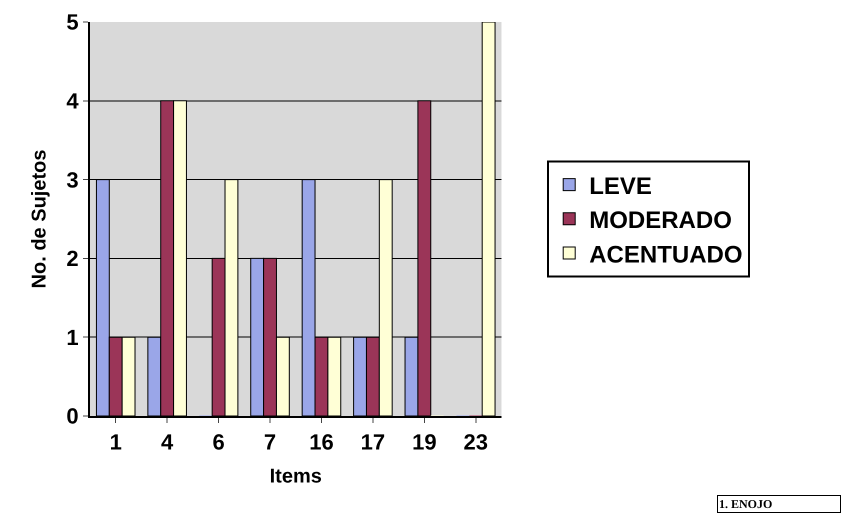 This screenshot has height=516, width=862. I want to click on x-tick-label: 19, so click(424, 441).